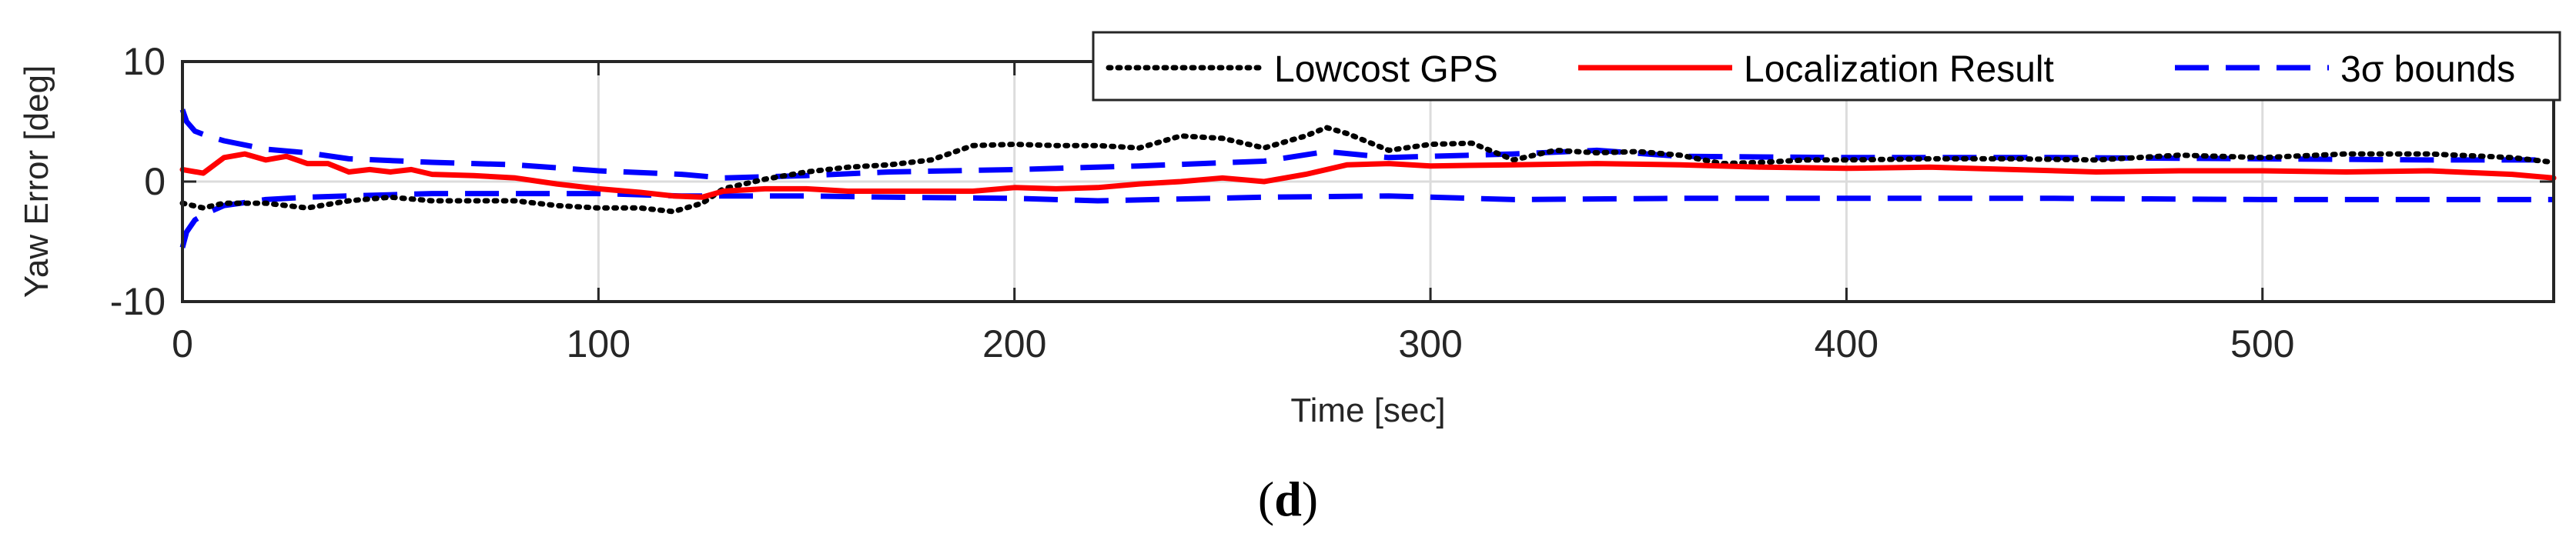 This screenshot has width=2576, height=537. Describe the element at coordinates (1899, 70) in the screenshot. I see `legend-label-localization-result: Localization Result` at that location.